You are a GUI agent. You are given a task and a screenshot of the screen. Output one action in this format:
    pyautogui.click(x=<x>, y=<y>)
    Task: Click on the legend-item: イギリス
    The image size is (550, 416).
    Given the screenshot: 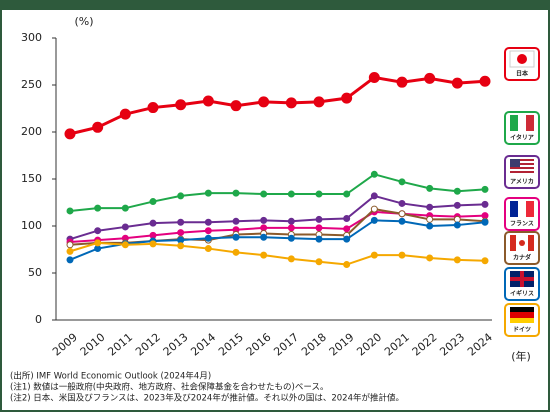 What is the action you would take?
    pyautogui.click(x=522, y=284)
    